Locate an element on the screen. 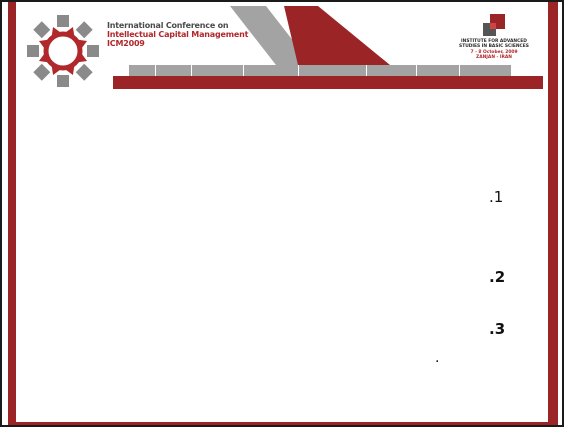  institute-date: 7 - 8 October, 2009 is located at coordinates (494, 52).